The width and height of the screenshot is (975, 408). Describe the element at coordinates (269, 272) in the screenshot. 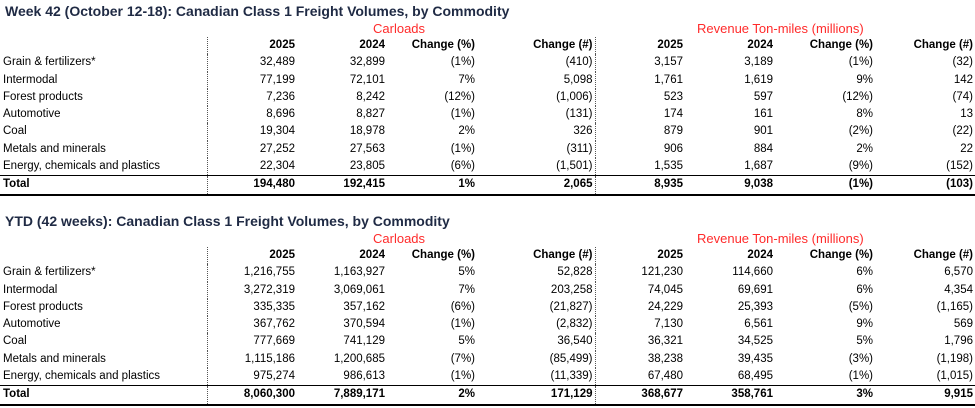

I see `table-cell: 1,216,755` at that location.